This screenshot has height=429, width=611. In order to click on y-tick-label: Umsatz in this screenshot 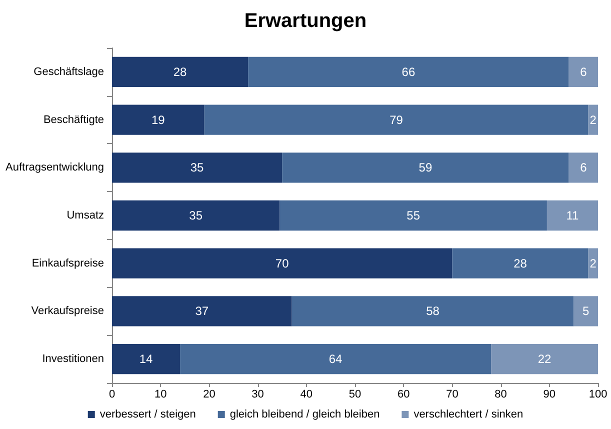, I will do `click(85, 216)`.